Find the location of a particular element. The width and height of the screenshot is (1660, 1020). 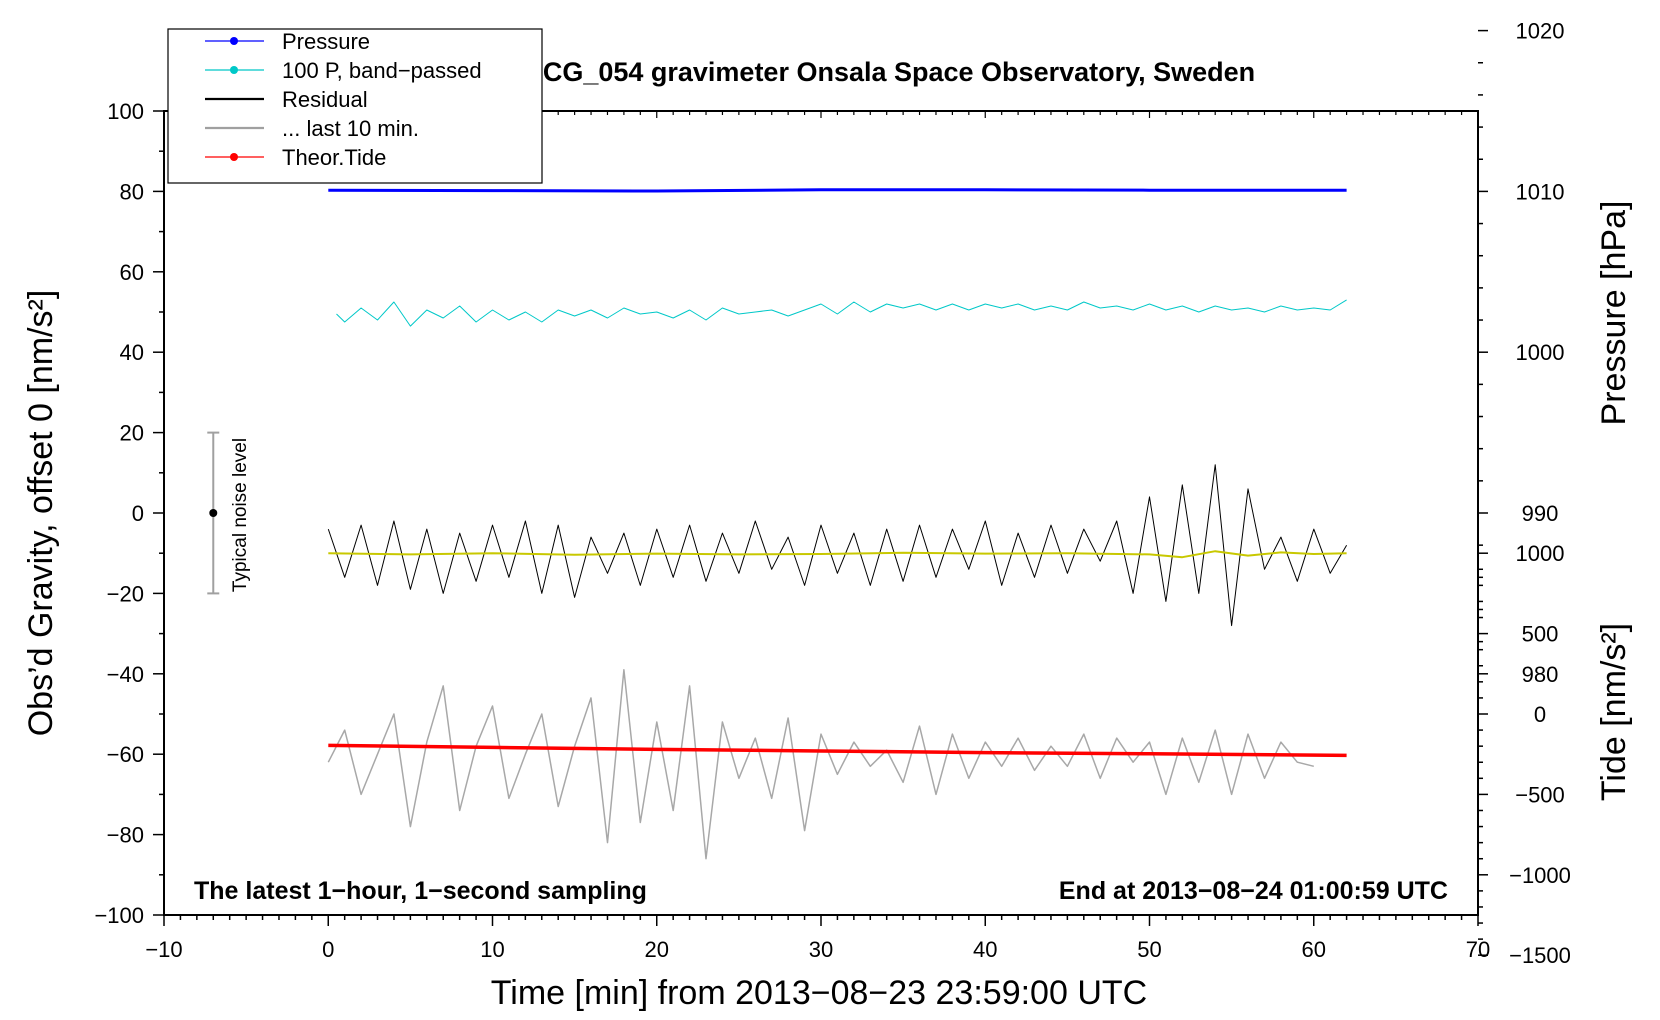

legend-box is located at coordinates (355, 106).